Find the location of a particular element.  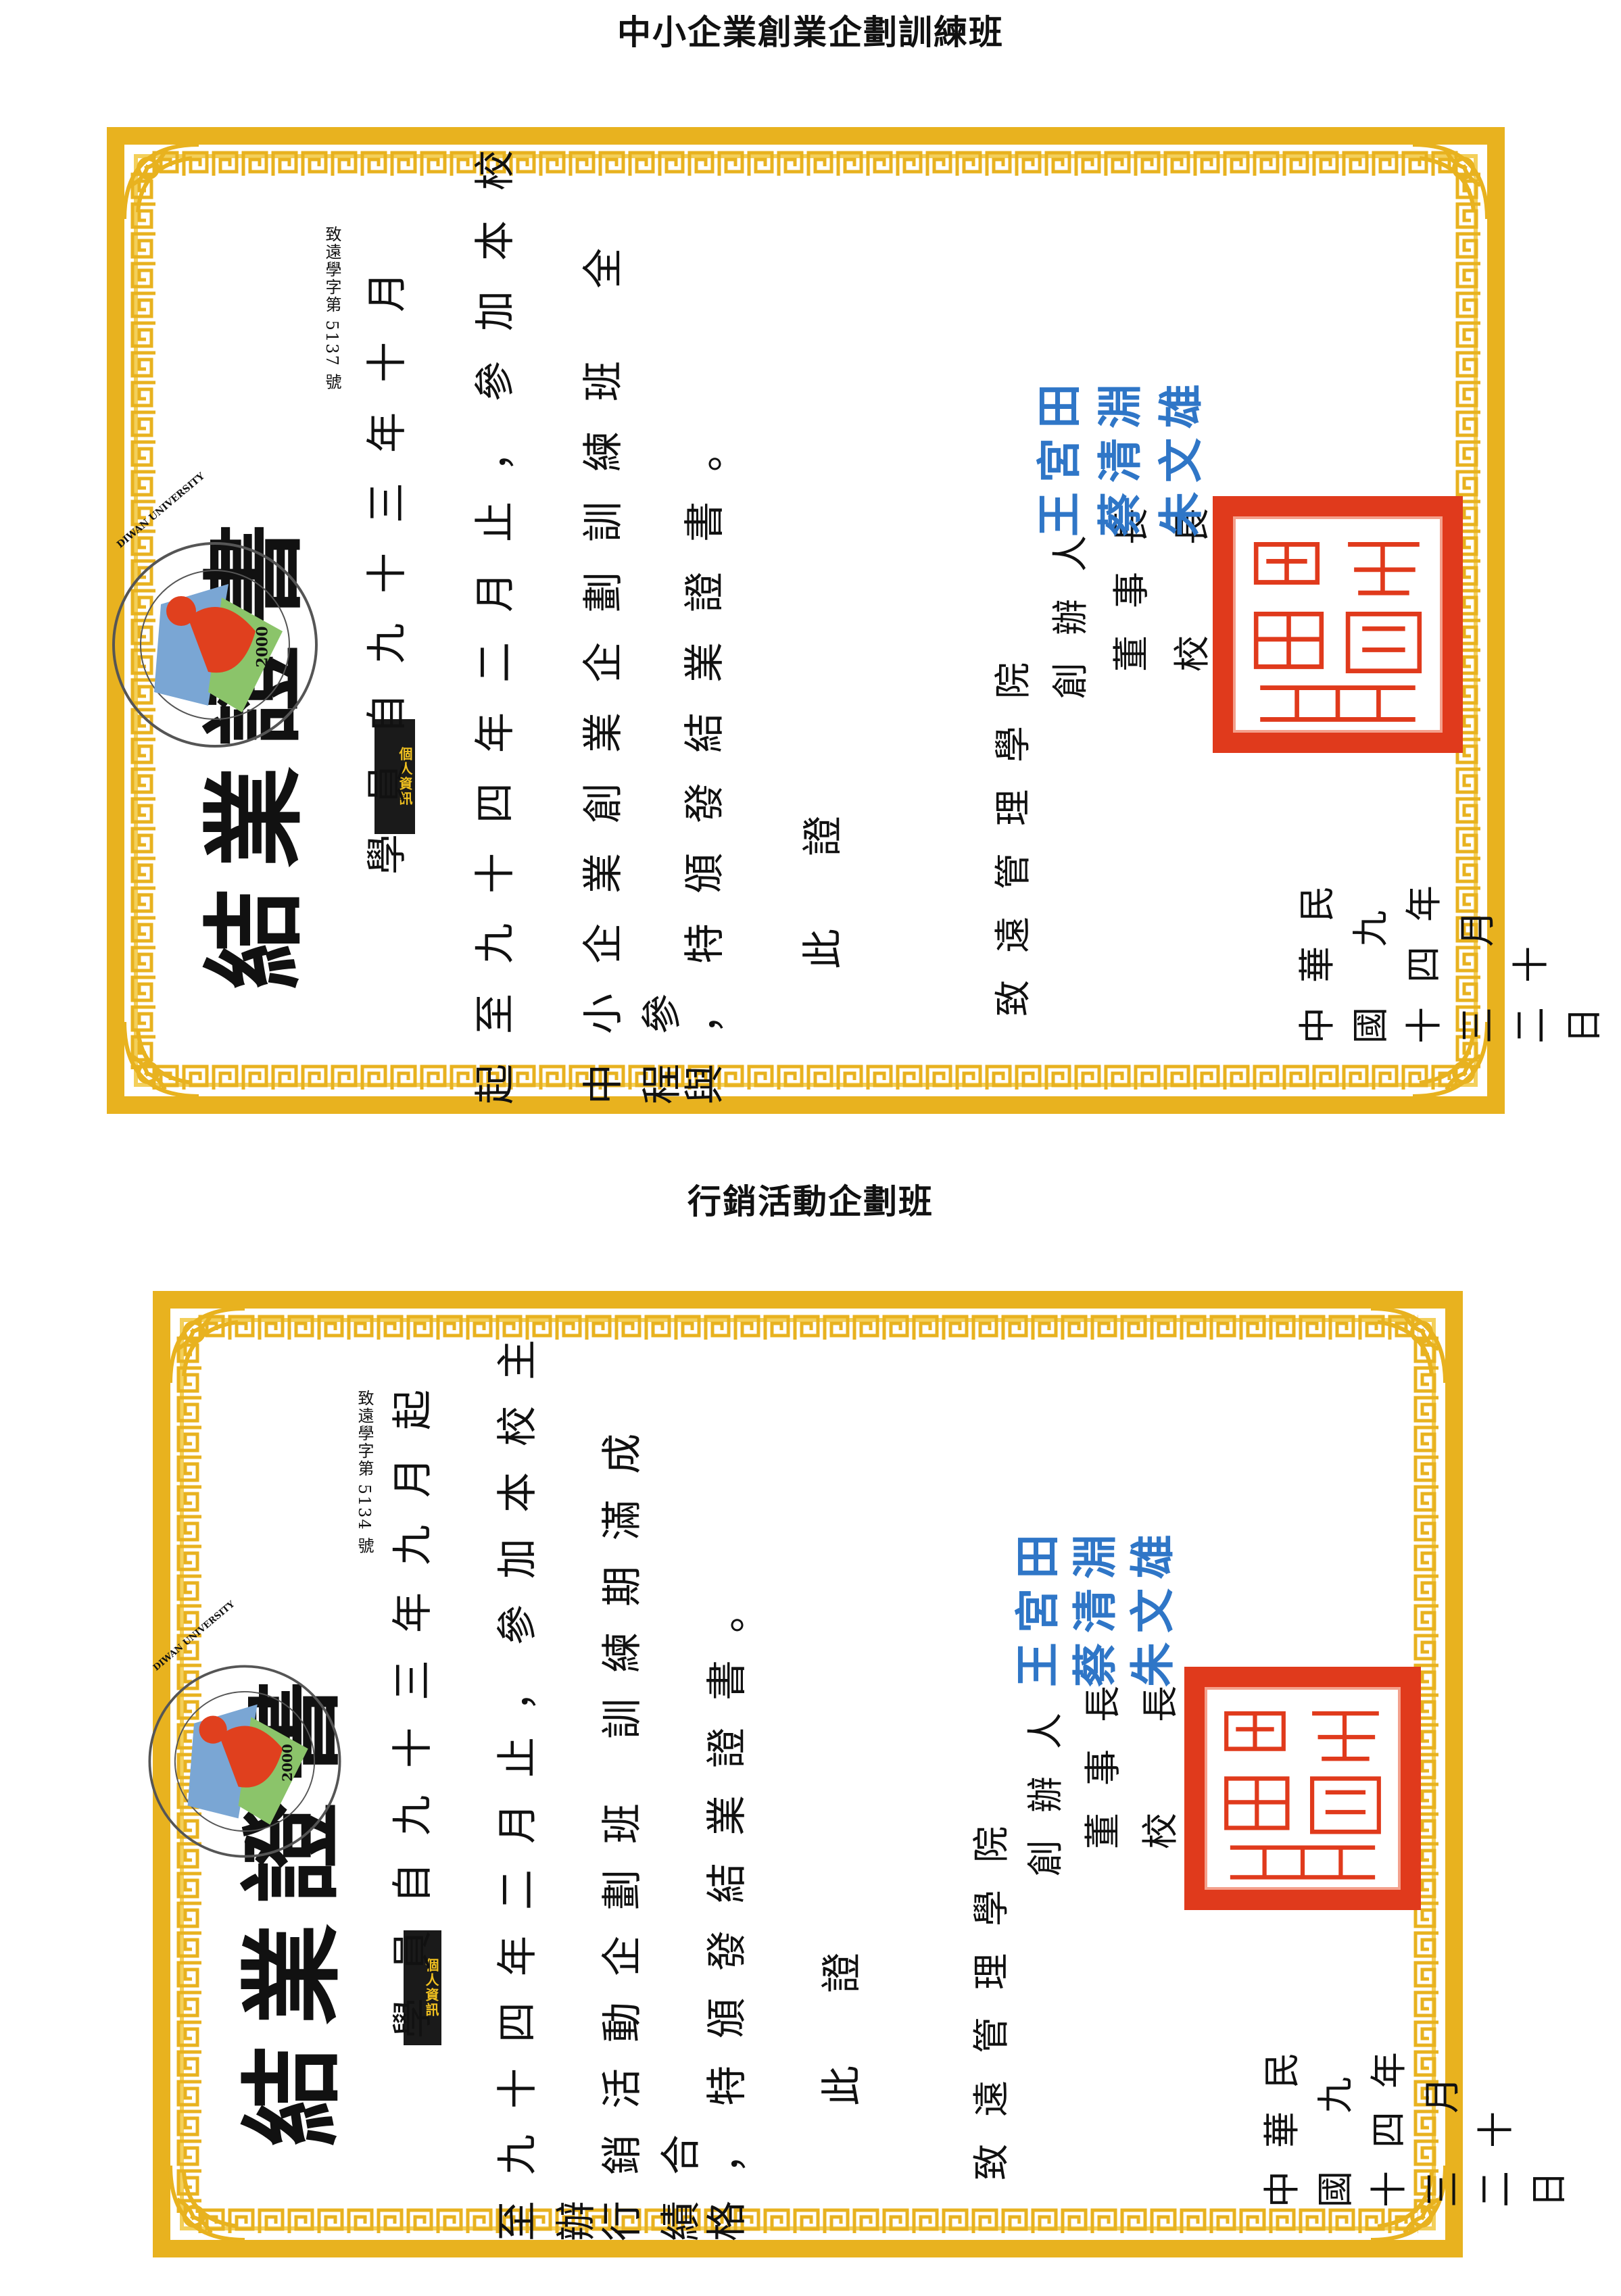

certificate-text-line-3: 中小企業創業企劃訓練班 全程參 is located at coordinates (633, 661).